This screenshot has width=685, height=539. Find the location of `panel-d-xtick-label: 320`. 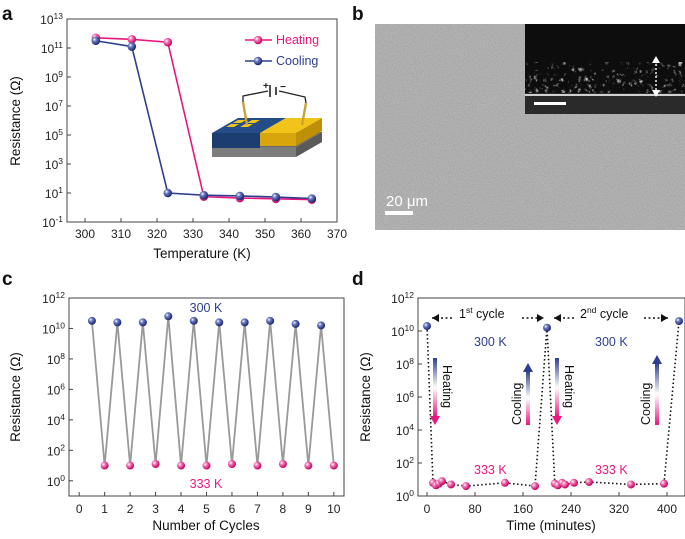

panel-d-xtick-label: 320 is located at coordinates (619, 509).